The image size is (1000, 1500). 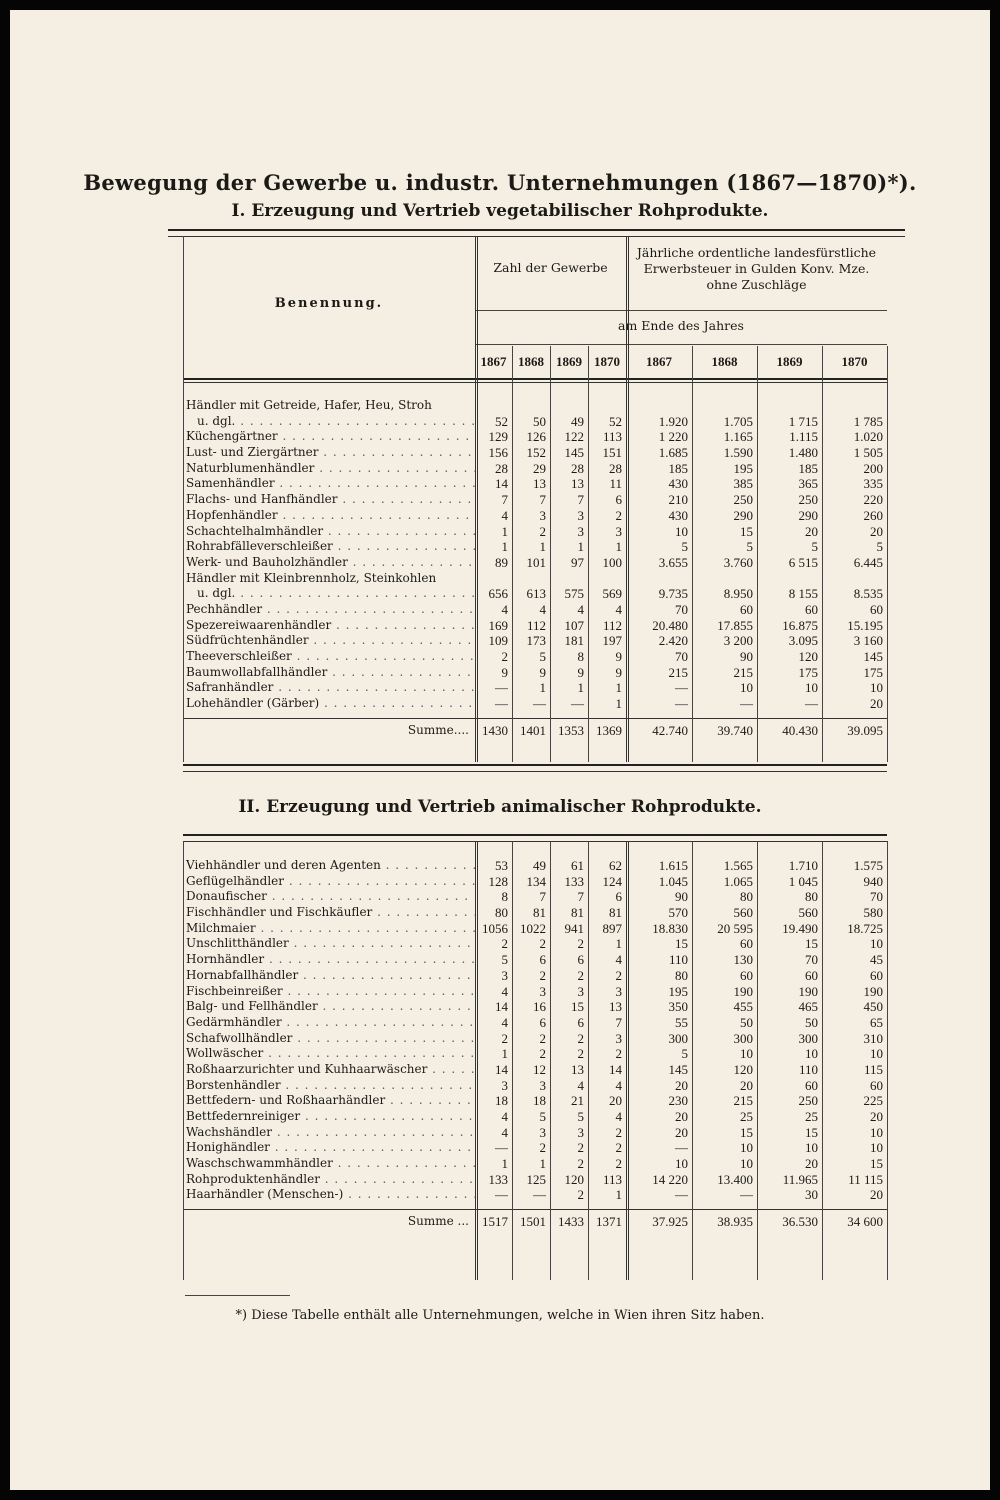 I want to click on value-cell: 1.165, so click(x=738, y=437).